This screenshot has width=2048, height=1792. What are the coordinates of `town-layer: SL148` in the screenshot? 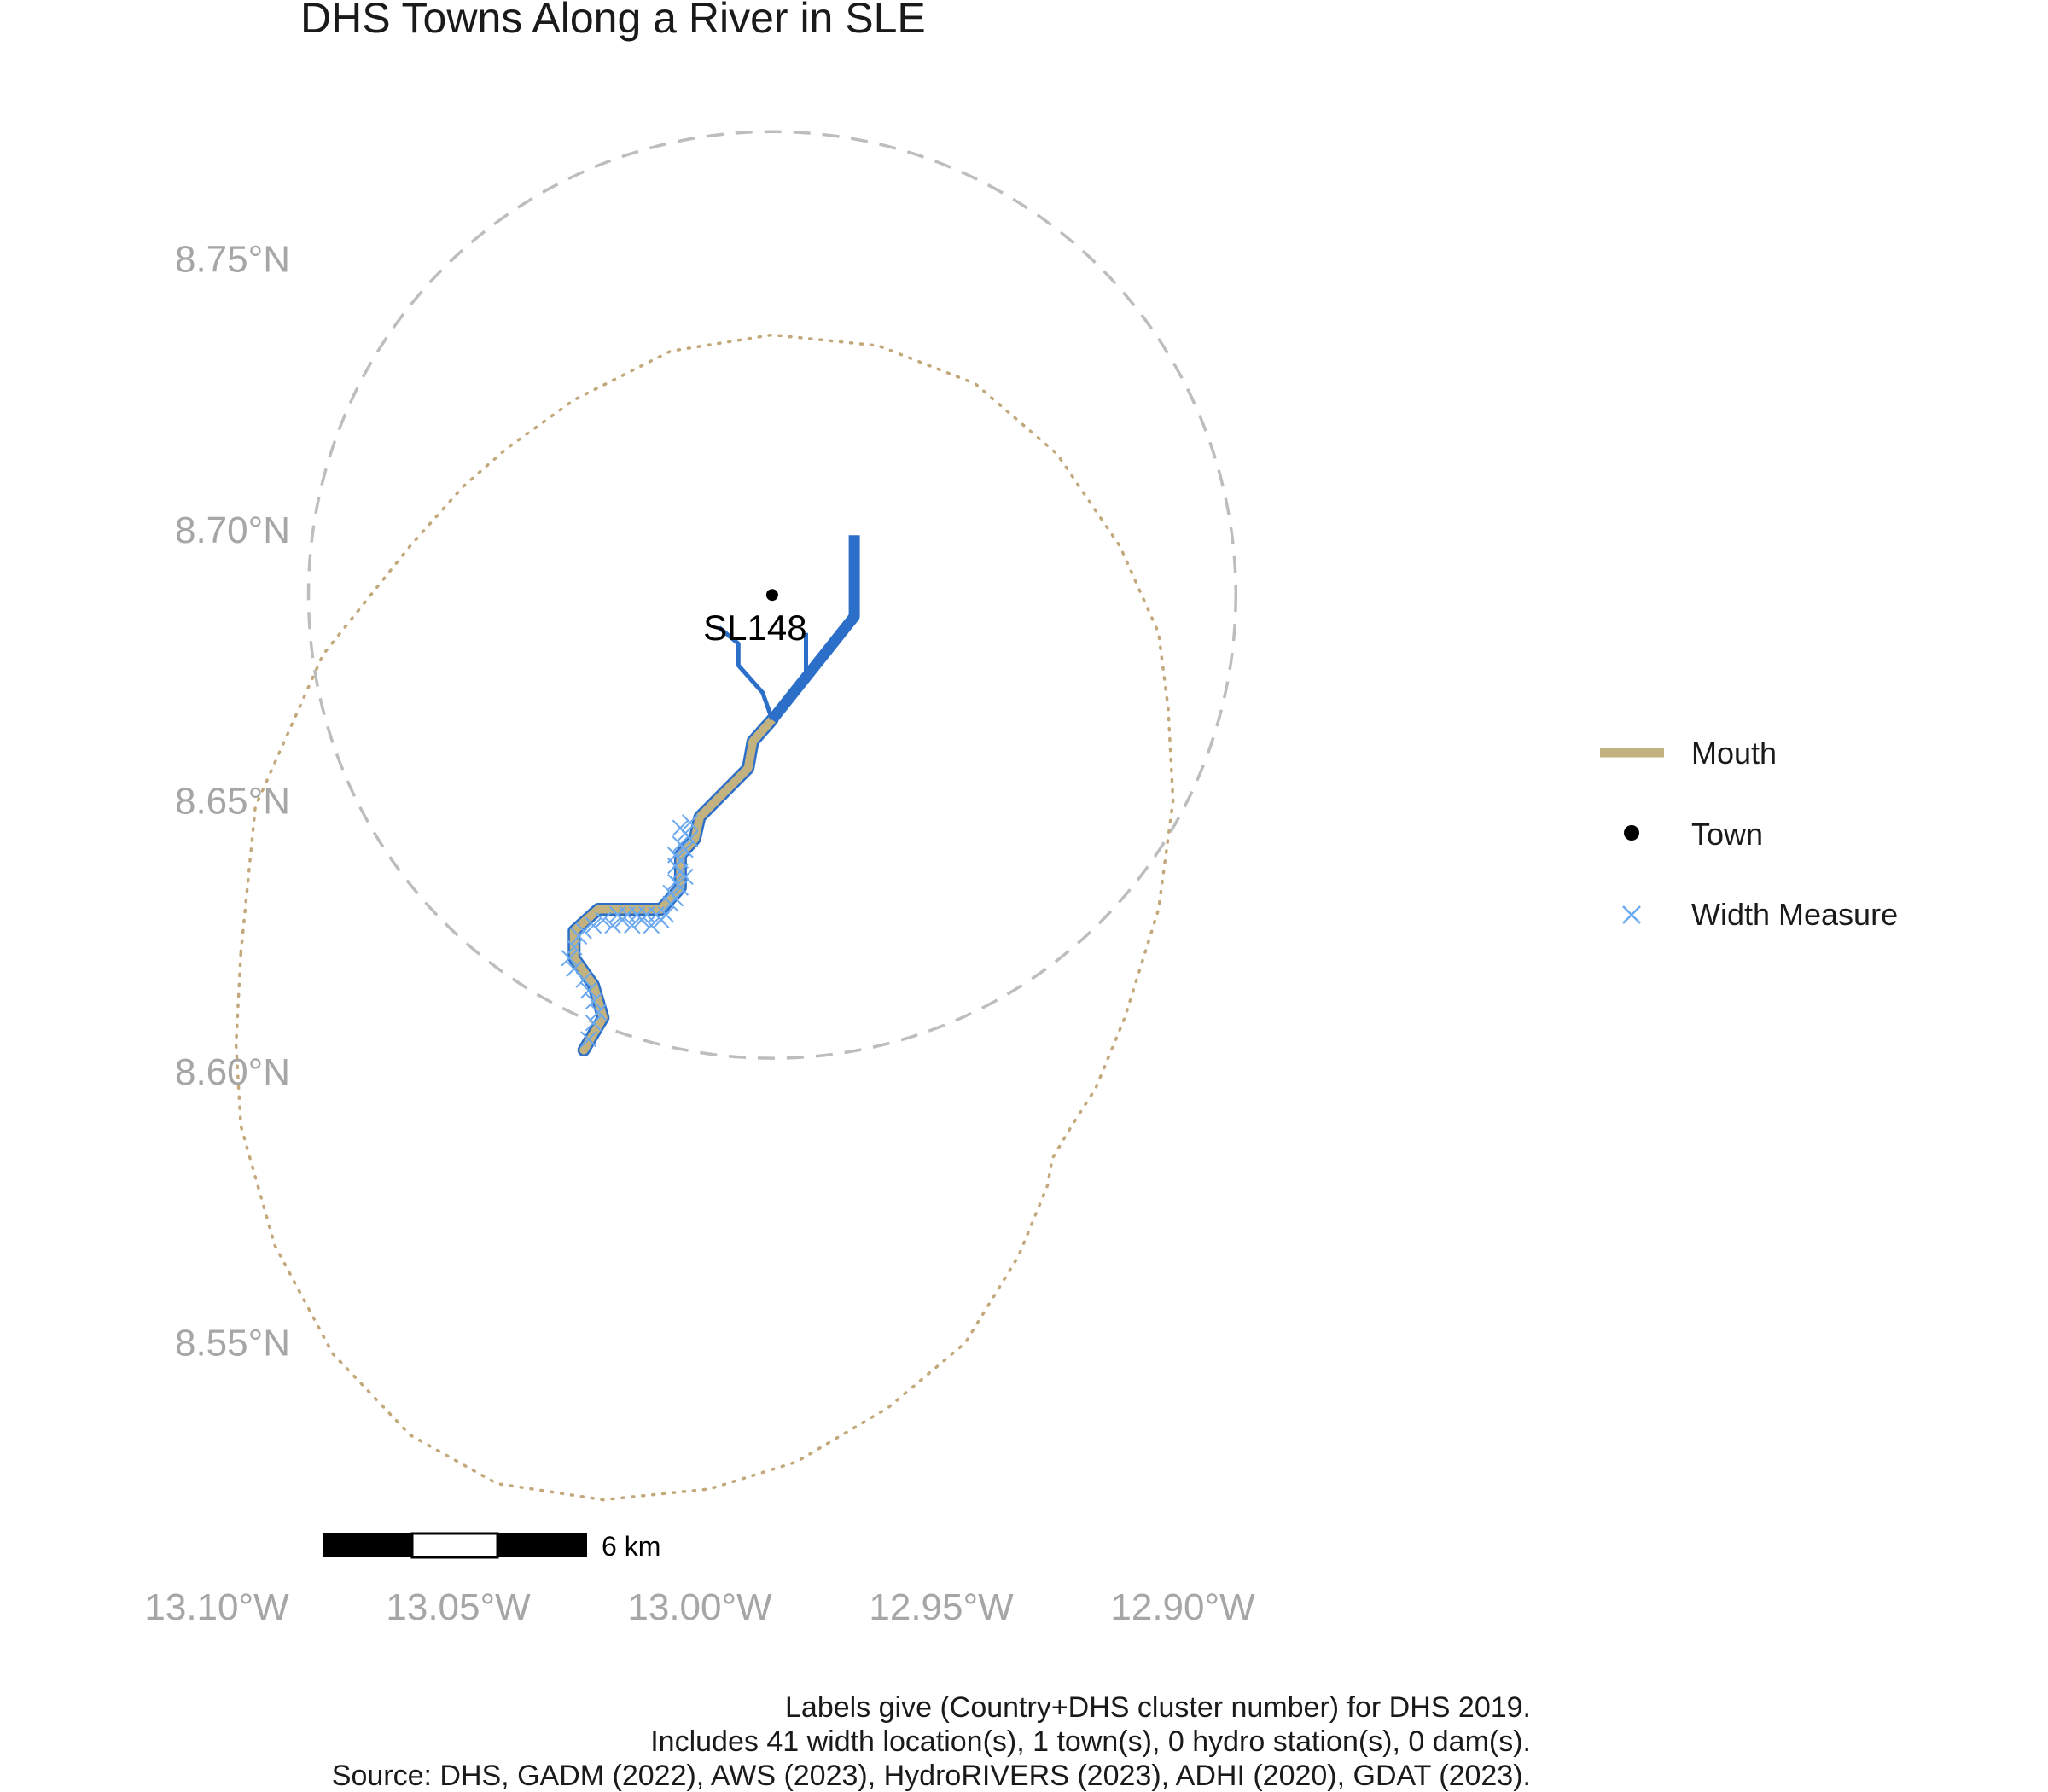 It's located at (755, 618).